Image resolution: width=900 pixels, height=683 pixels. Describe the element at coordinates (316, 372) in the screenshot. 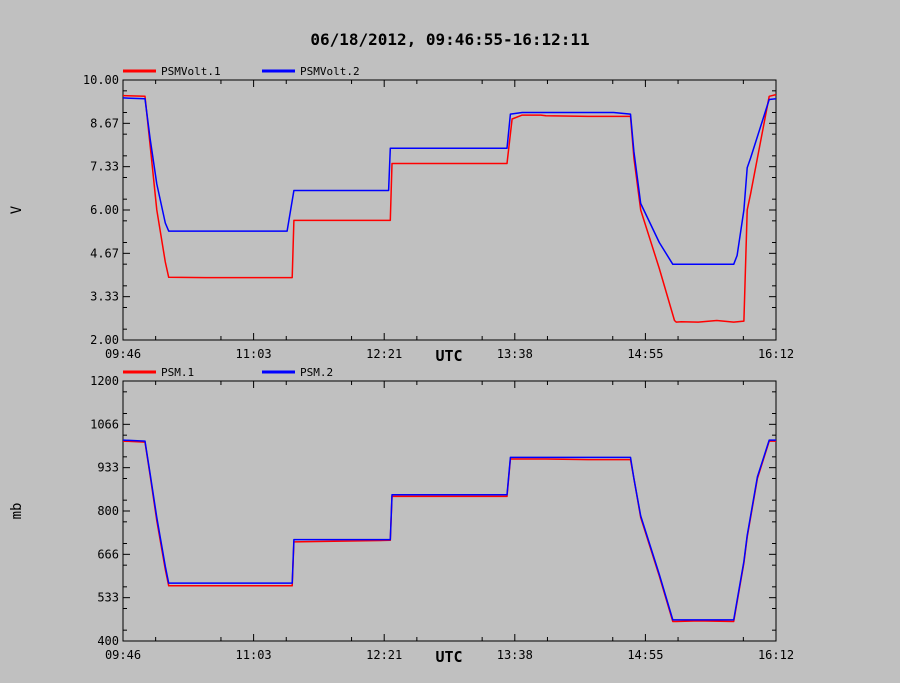

I see `legend-label: PSM.2` at that location.